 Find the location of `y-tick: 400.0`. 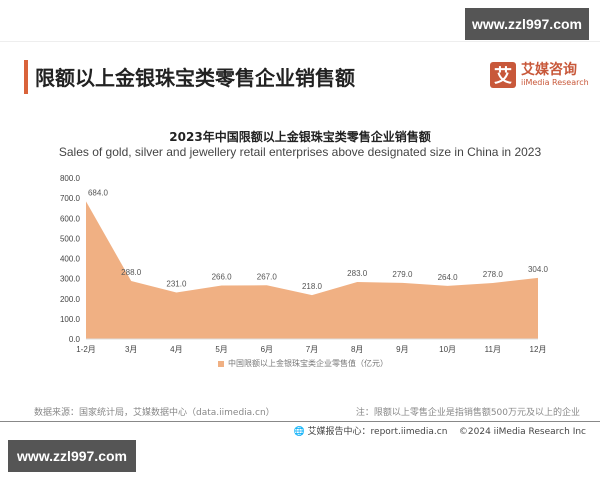

y-tick: 400.0 is located at coordinates (70, 259).